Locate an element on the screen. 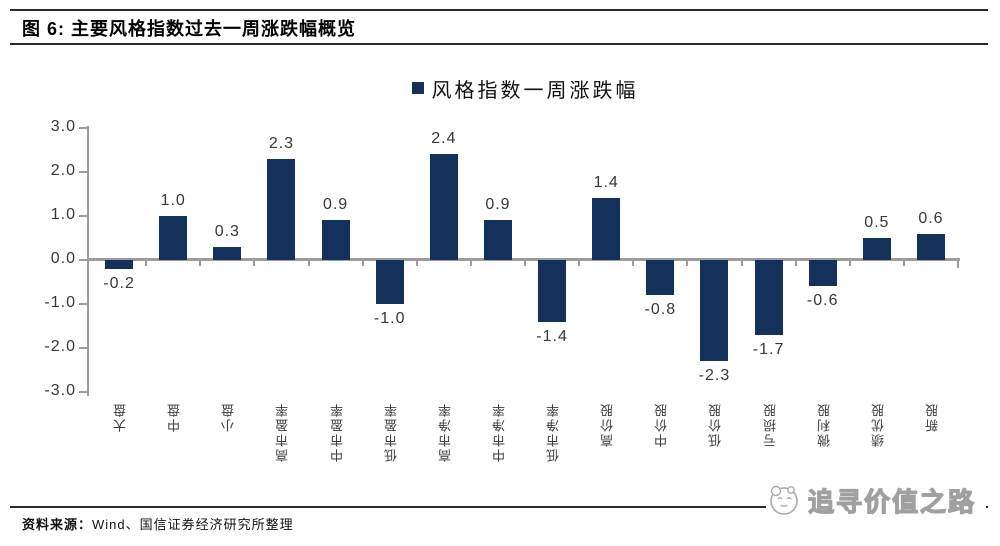 The image size is (1000, 546). y-axis-tick-label: 1.0 is located at coordinates (63, 214).